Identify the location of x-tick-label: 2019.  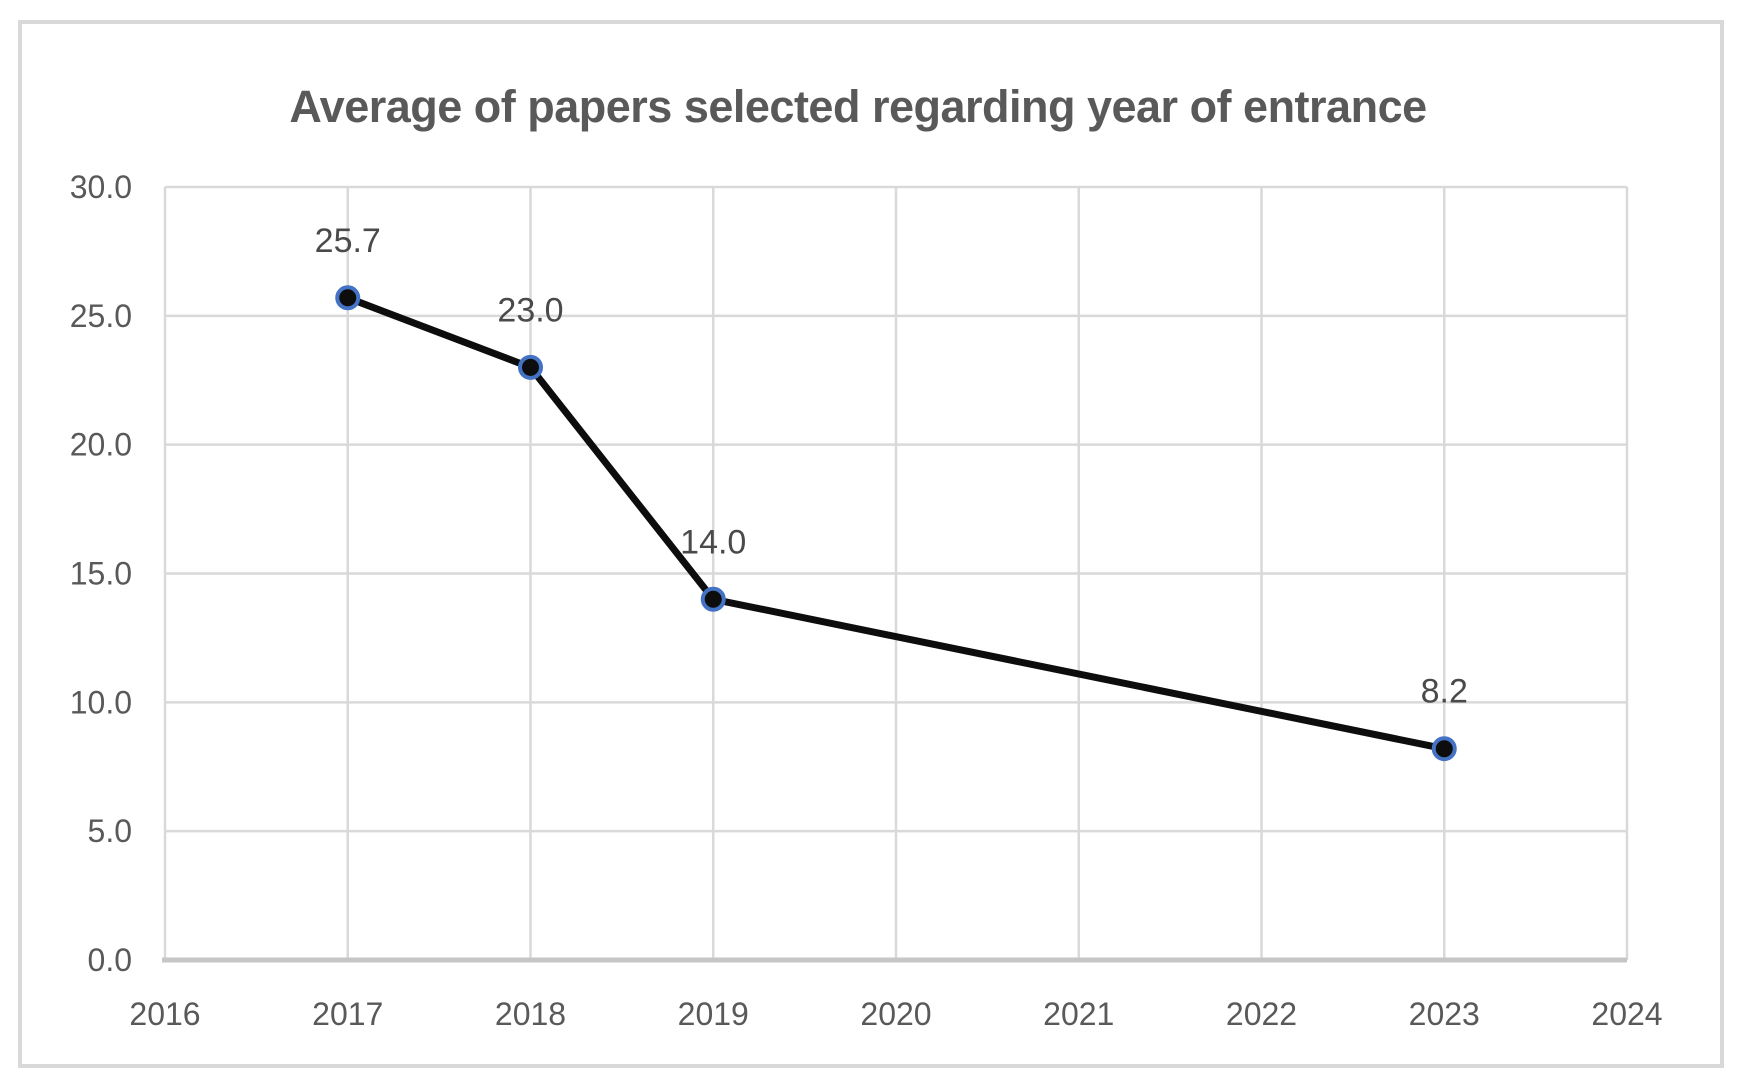
(713, 1014).